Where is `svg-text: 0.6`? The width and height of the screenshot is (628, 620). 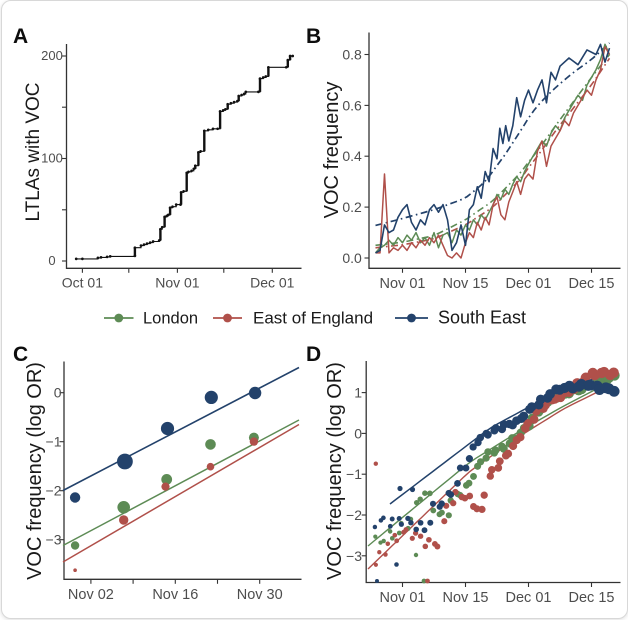 svg-text: 0.6 is located at coordinates (352, 105).